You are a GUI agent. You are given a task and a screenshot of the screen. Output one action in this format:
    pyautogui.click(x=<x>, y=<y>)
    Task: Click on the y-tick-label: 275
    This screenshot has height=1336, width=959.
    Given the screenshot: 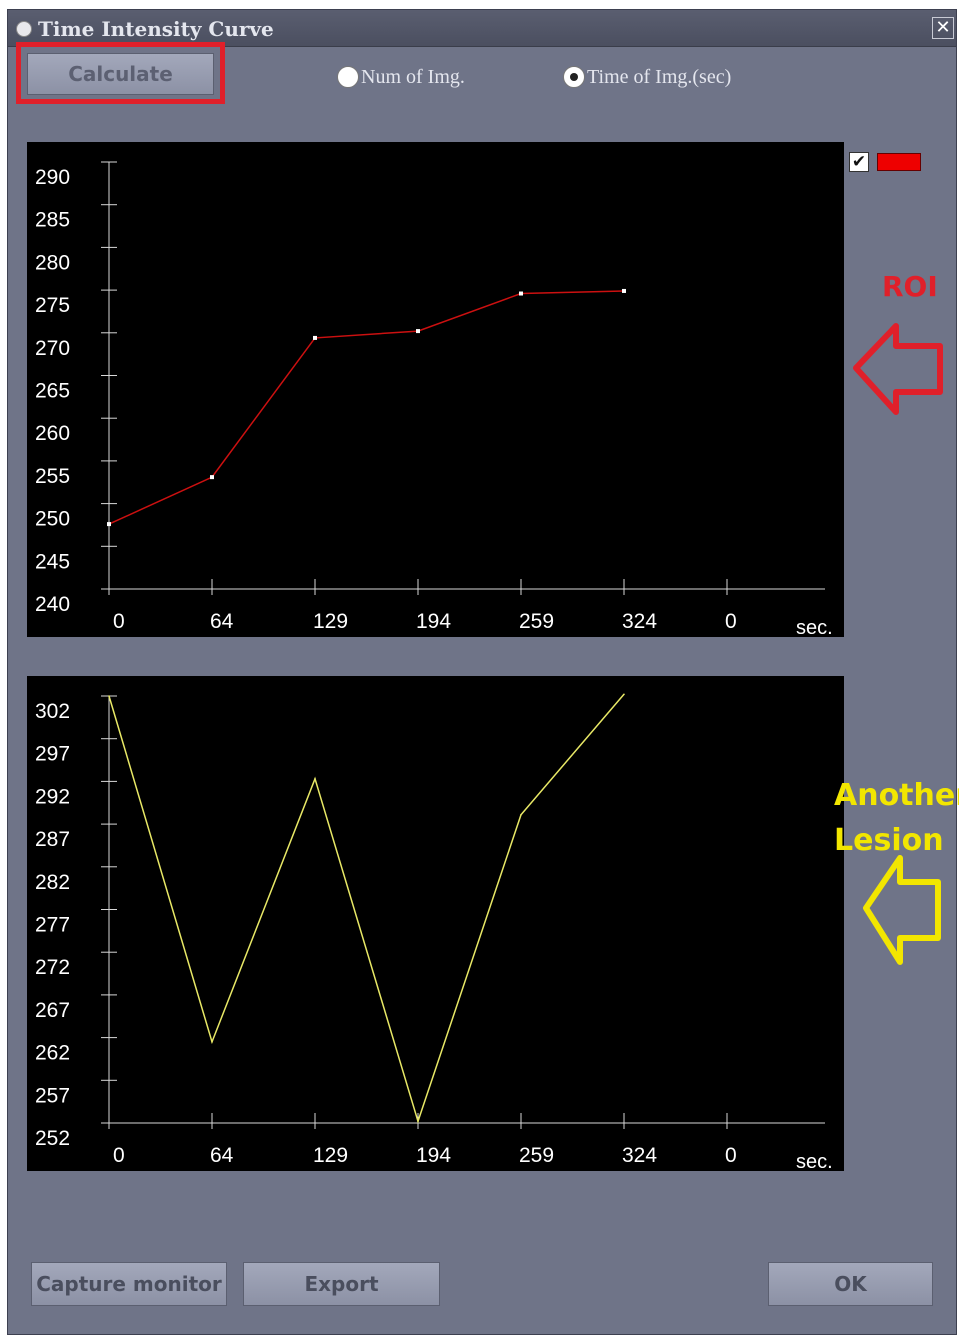 What is the action you would take?
    pyautogui.click(x=52, y=305)
    